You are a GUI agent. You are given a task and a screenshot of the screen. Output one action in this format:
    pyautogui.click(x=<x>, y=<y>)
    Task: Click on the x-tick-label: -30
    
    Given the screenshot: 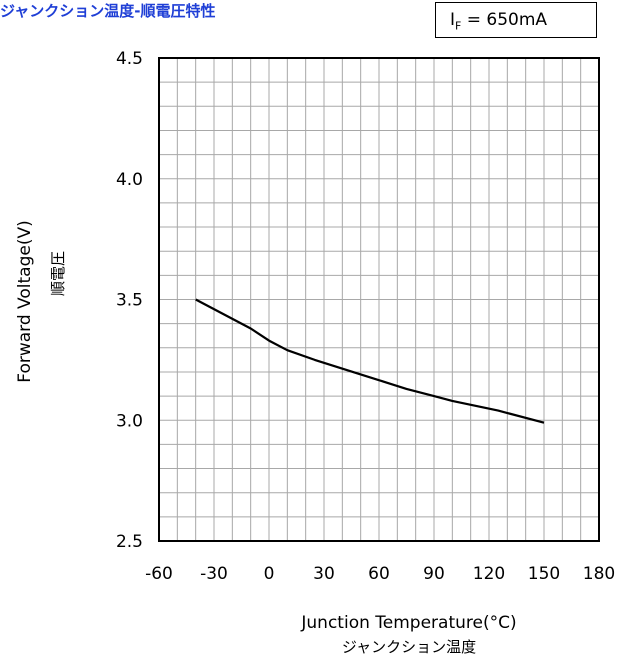 What is the action you would take?
    pyautogui.click(x=214, y=574)
    